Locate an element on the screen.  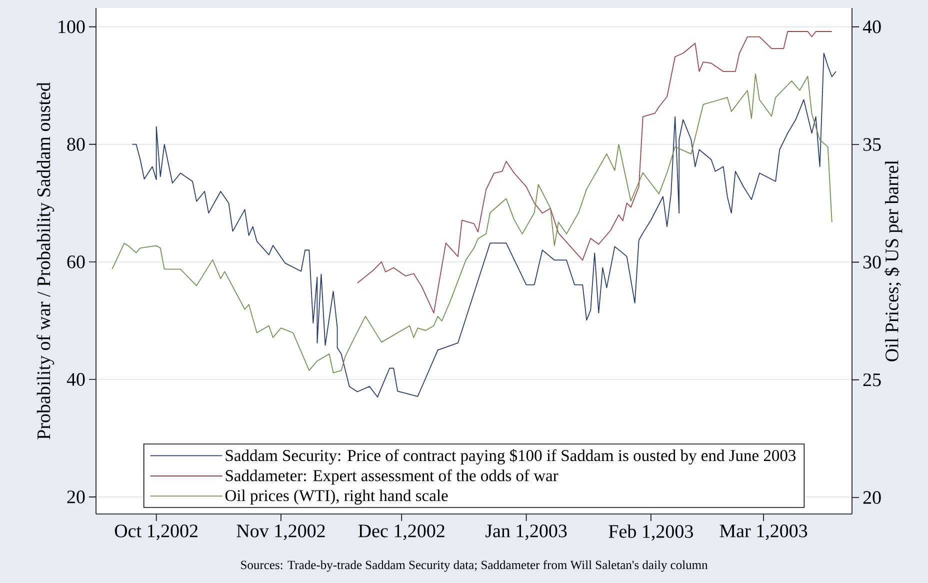
x-tick-label: Oct 1,2002 is located at coordinates (156, 532).